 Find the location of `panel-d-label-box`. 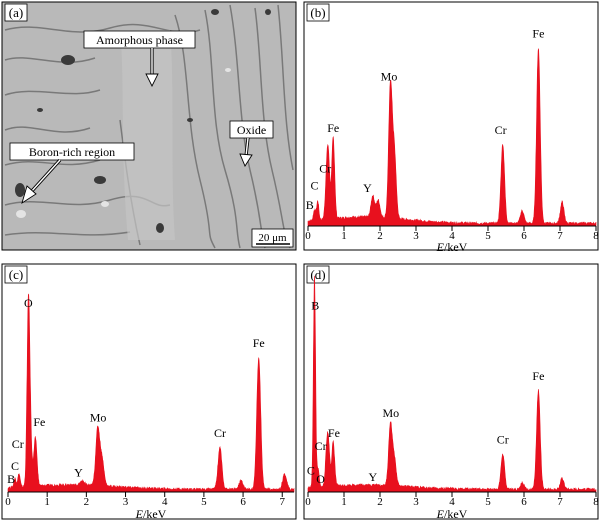

panel-d-label-box is located at coordinates (318, 274).